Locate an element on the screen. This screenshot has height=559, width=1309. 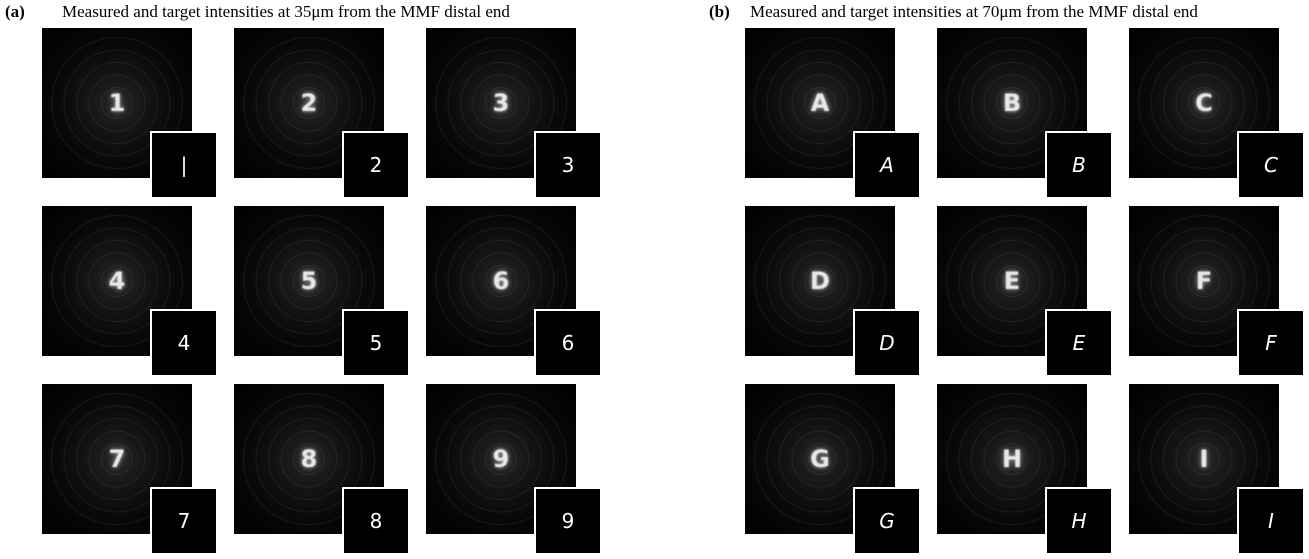
measured-glyph: G is located at coordinates (820, 459).